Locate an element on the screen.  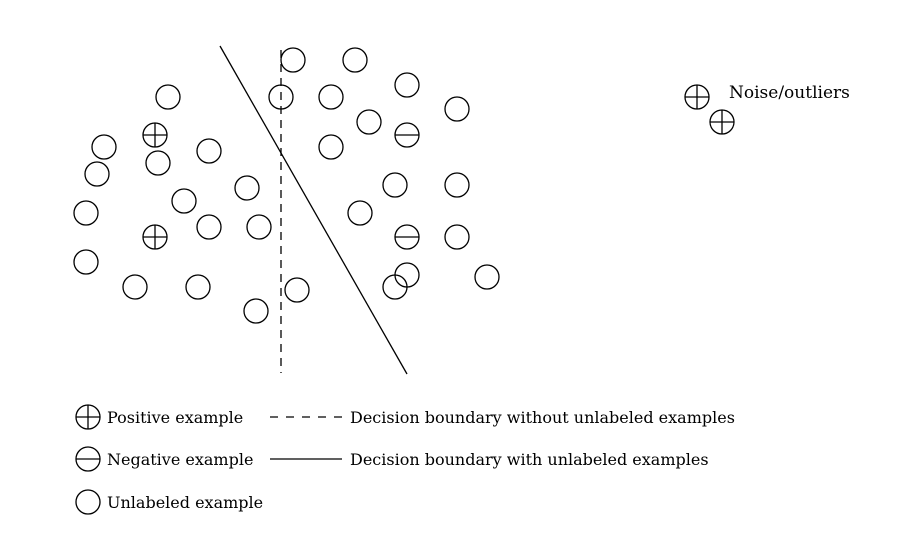
legend-unlabeled-label: Unlabeled example is located at coordinates (185, 502).